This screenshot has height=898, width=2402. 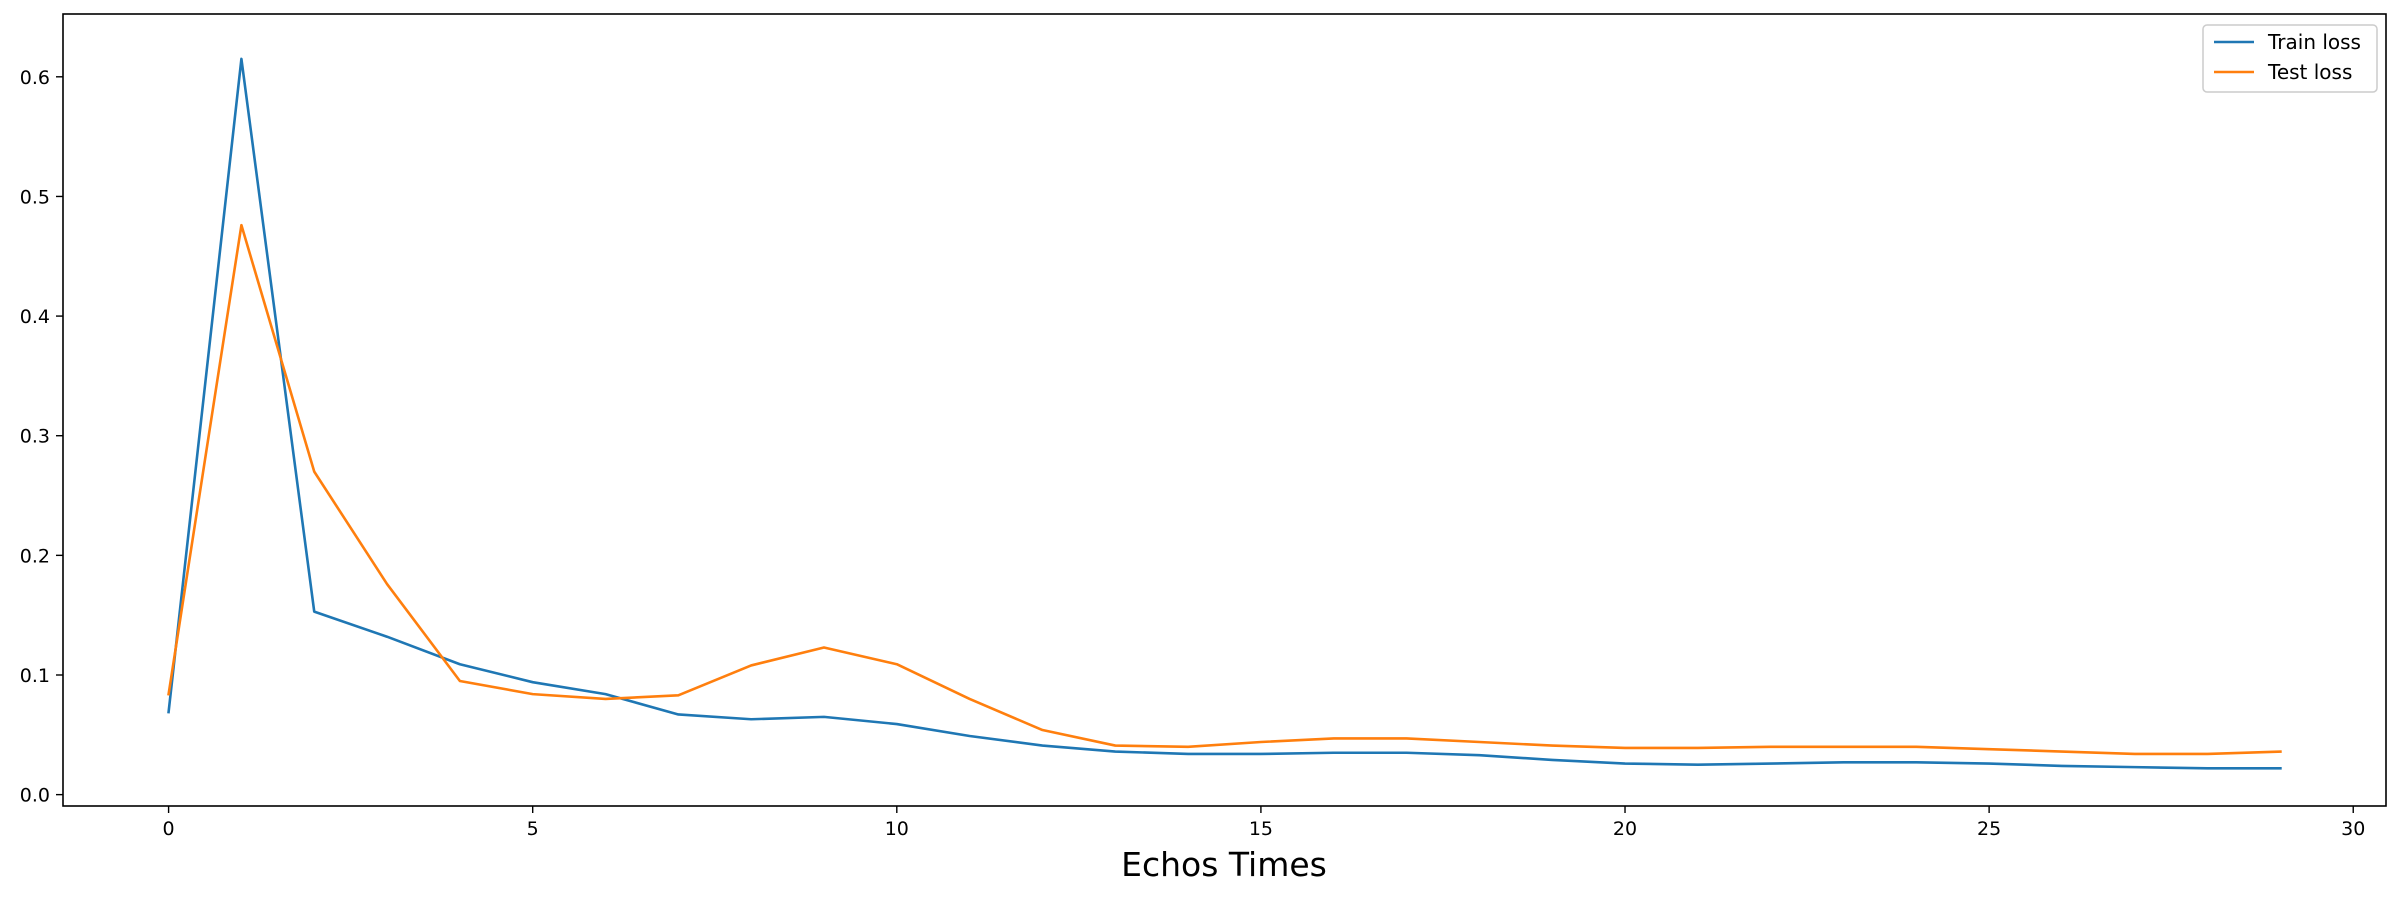 What do you see at coordinates (1625, 829) in the screenshot?
I see `x-tick-label: 20` at bounding box center [1625, 829].